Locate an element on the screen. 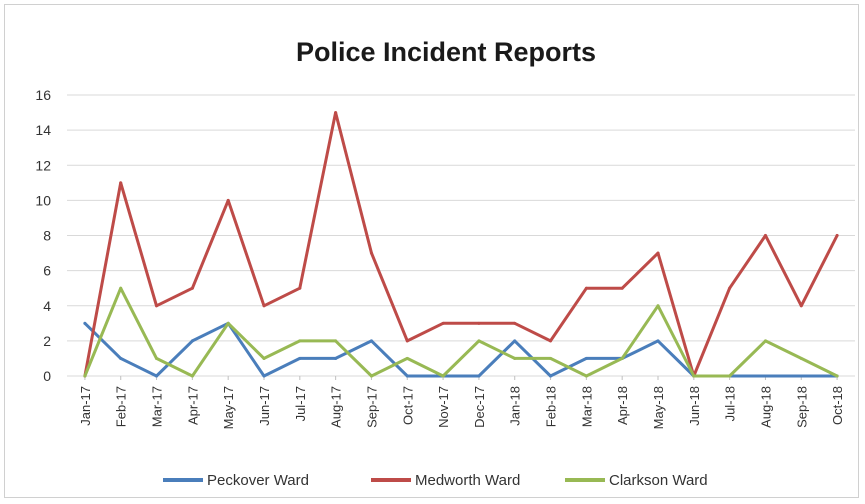 This screenshot has height=504, width=865. x-tick-label: Mar-18 is located at coordinates (586, 406).